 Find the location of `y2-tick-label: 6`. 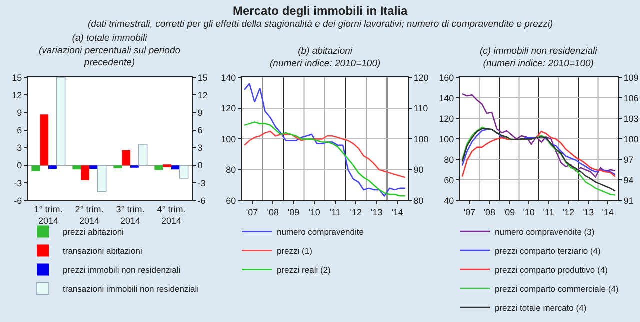

y2-tick-label: 6 is located at coordinates (200, 131).